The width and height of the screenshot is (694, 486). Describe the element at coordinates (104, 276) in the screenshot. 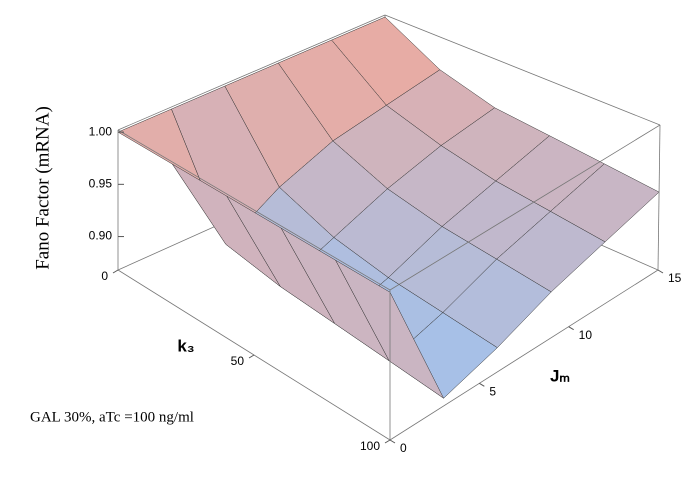

I see `x-tick-label: 0` at that location.